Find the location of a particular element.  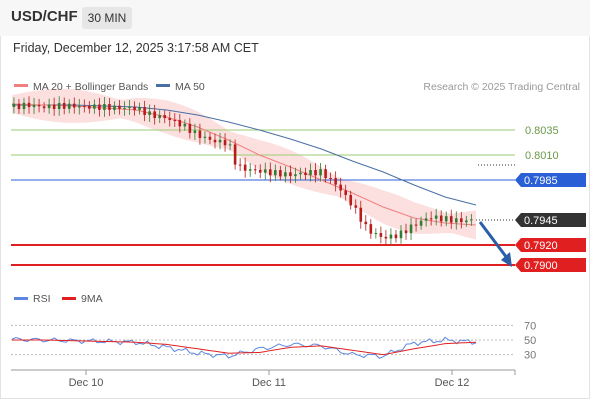

rsi-legend-label: RSI is located at coordinates (42, 299).